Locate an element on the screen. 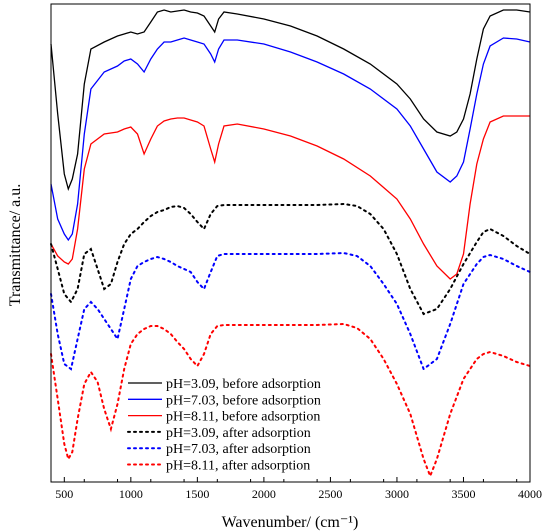 This screenshot has height=532, width=550. legend-label-3: pH=8.11, before adsorption is located at coordinates (243, 417).